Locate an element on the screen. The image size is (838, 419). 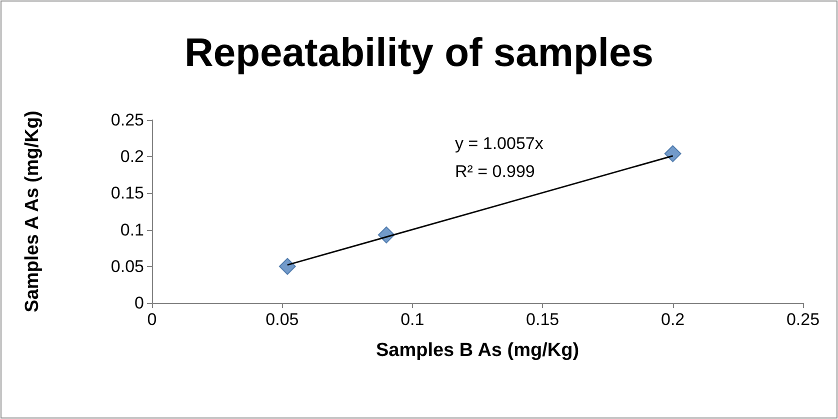
y-tick-label: 0.25 is located at coordinates (127, 120).